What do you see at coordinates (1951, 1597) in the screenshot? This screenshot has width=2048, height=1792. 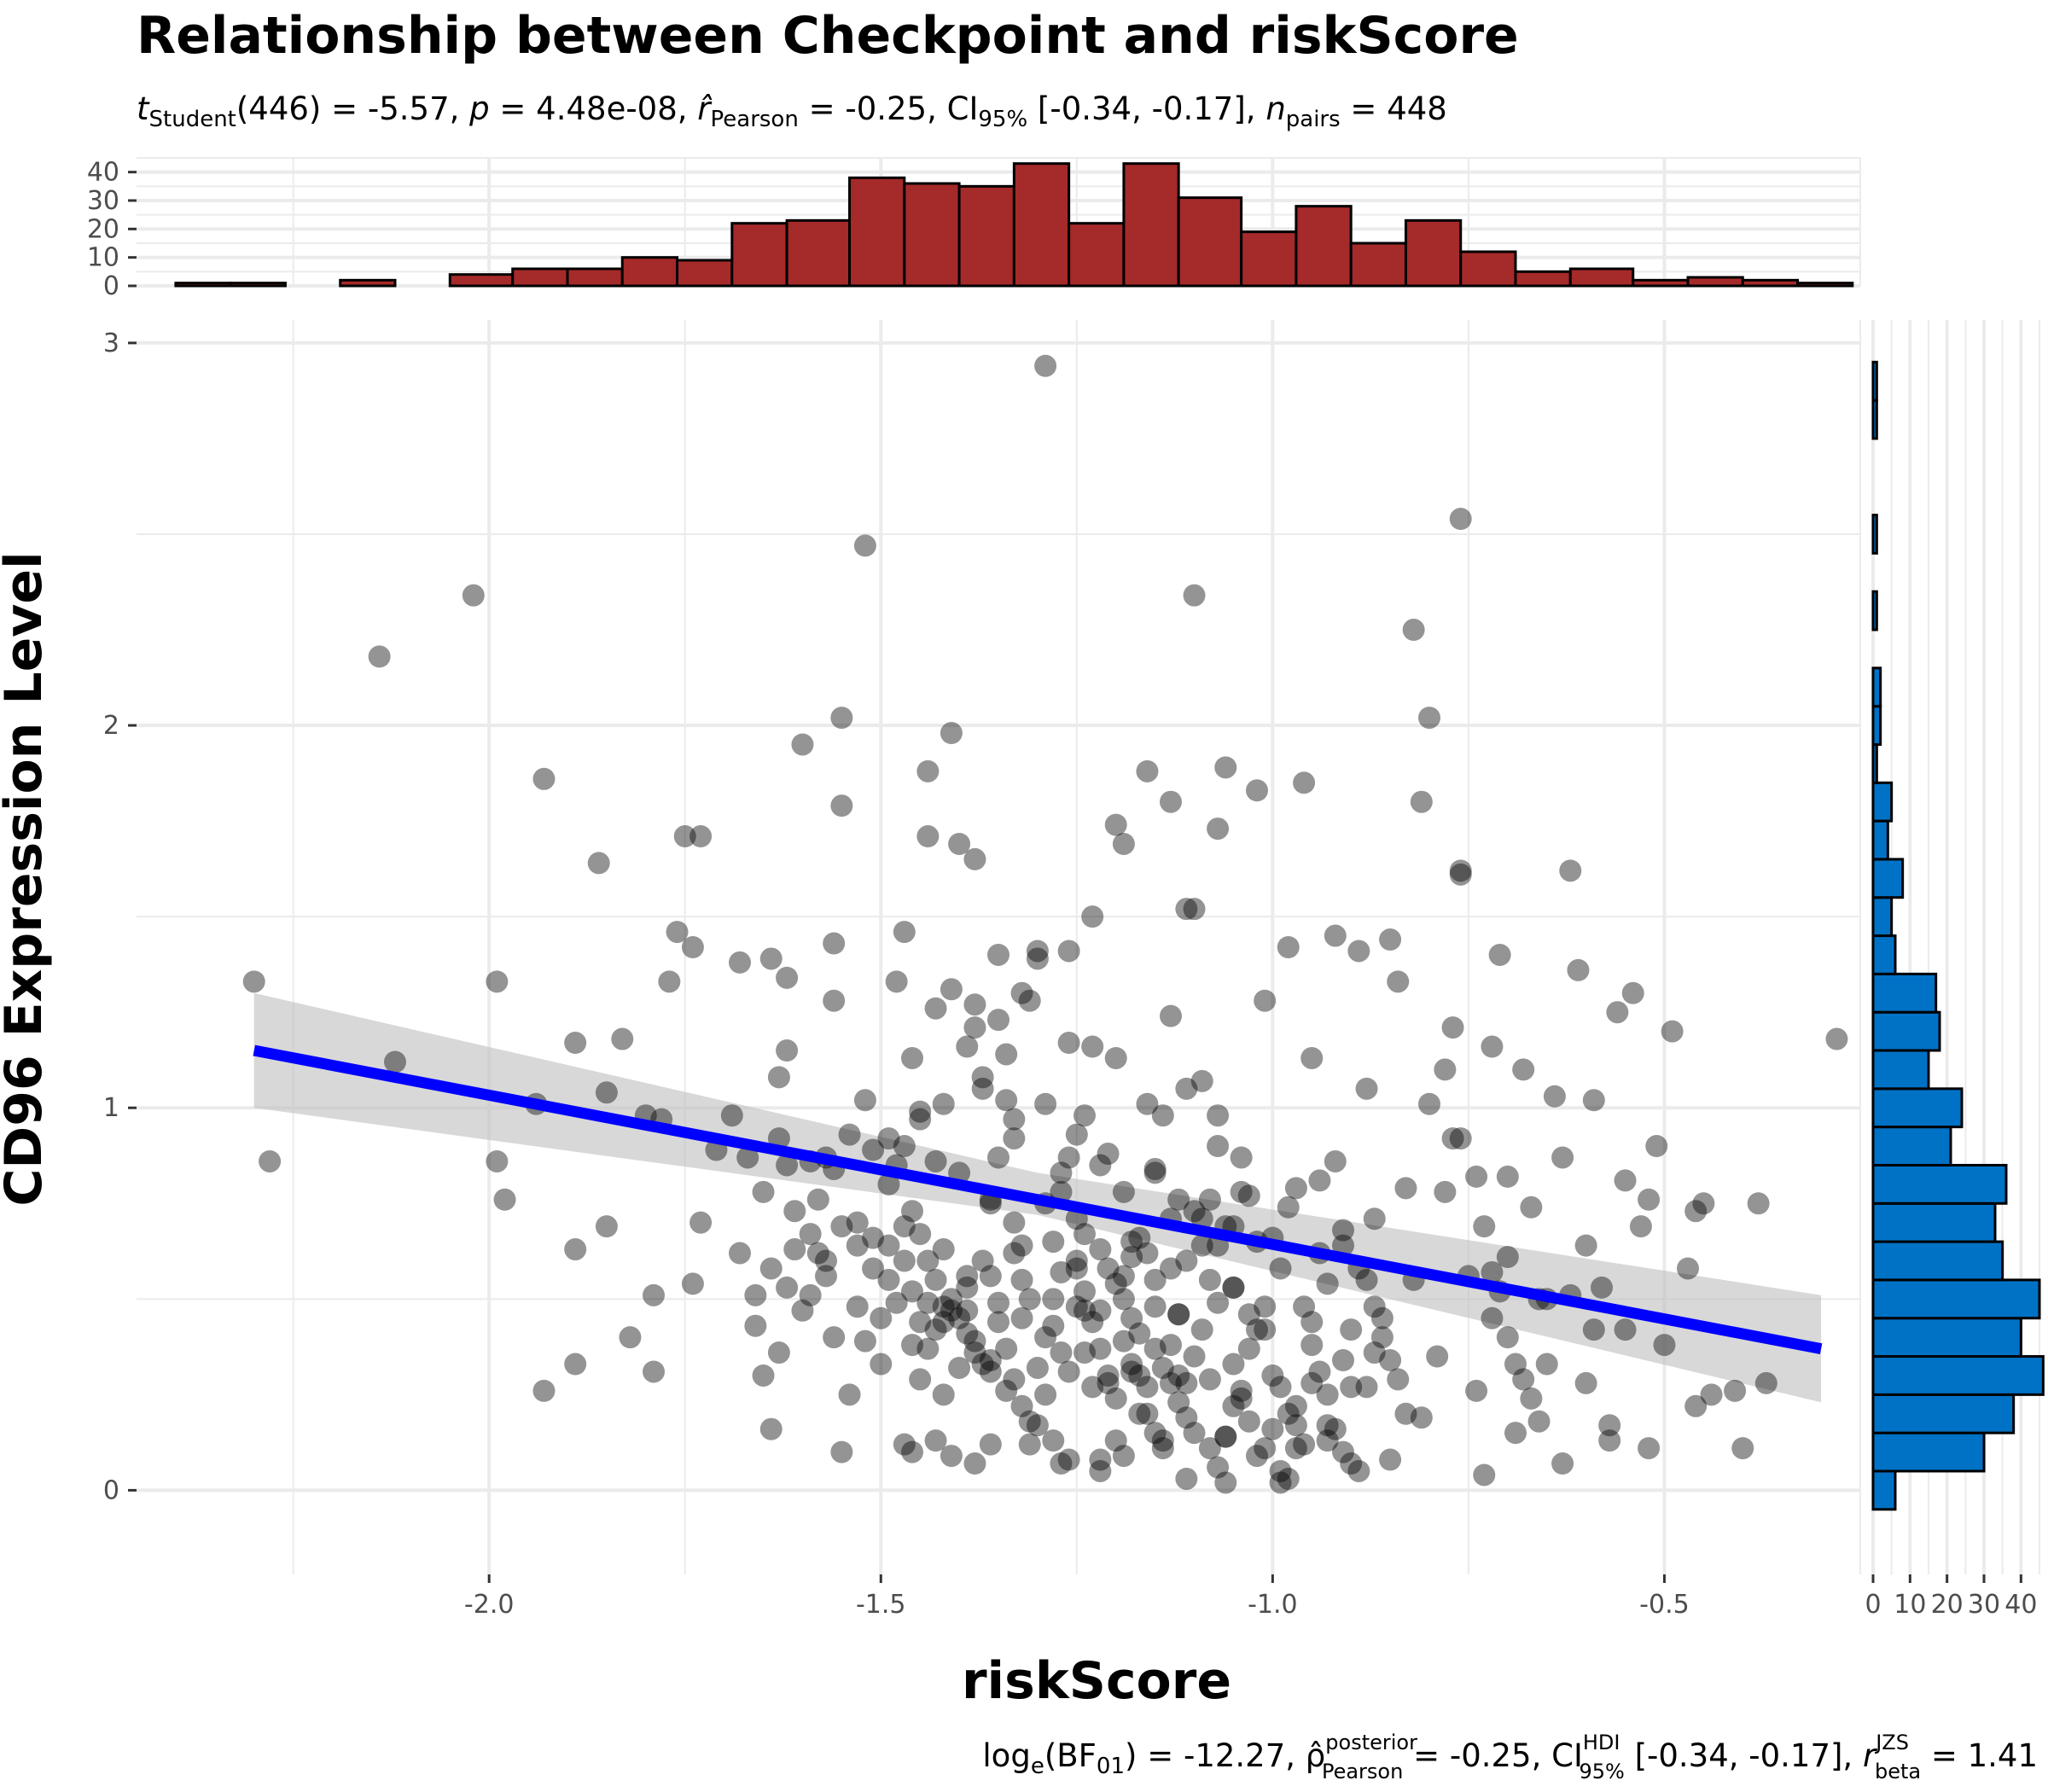 I see `right-histogram-ticks: 0 10 20 30 40` at bounding box center [1951, 1597].